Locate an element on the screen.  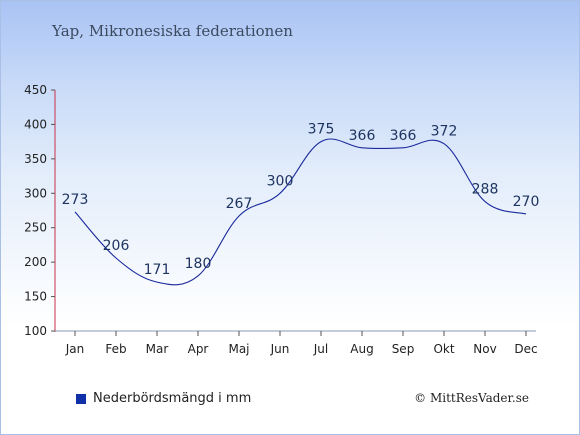
x-tick-label: Jul is located at coordinates (320, 349).